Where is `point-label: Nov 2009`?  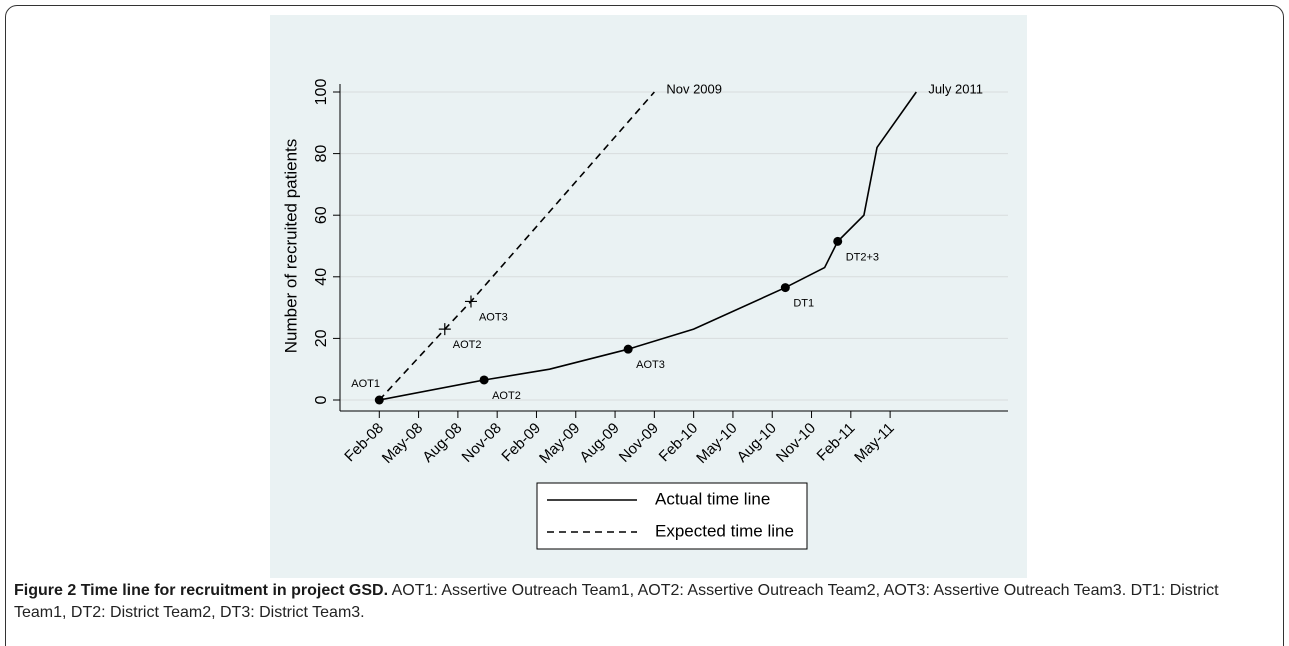
point-label: Nov 2009 is located at coordinates (694, 88).